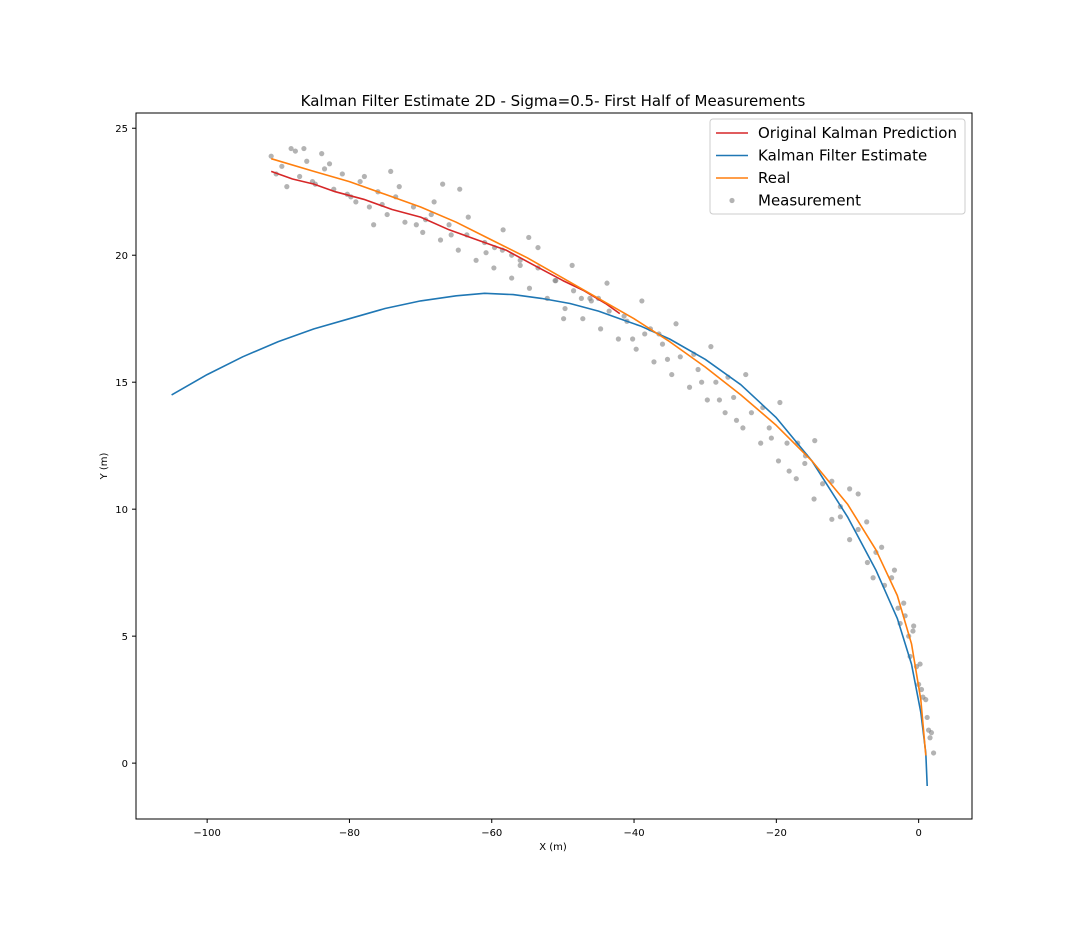  Describe the element at coordinates (809, 201) in the screenshot. I see `legend-label: Measurement` at that location.